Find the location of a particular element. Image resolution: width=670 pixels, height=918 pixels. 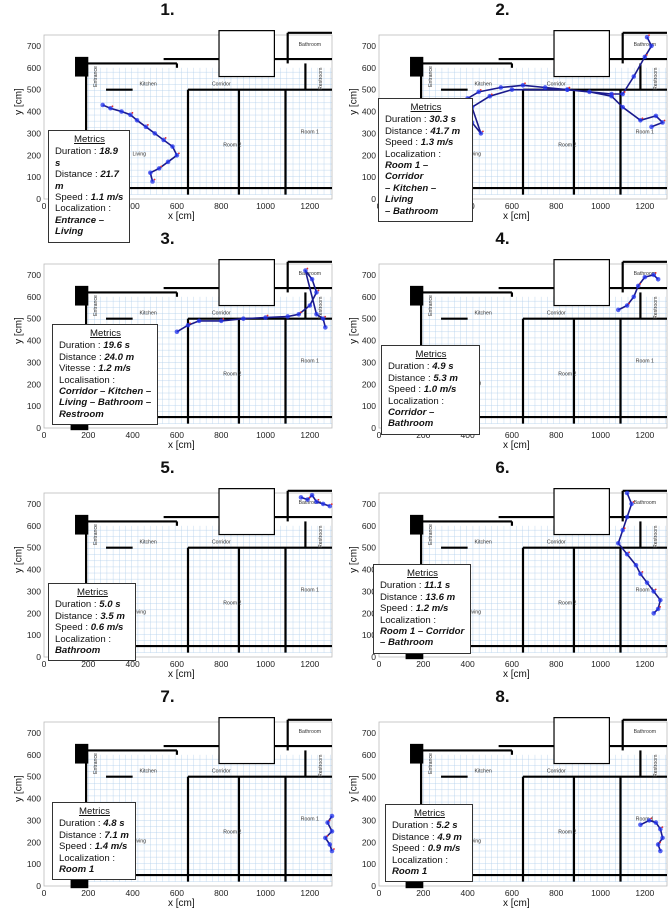

localization-label: Localisation : is located at coordinates (87, 380).